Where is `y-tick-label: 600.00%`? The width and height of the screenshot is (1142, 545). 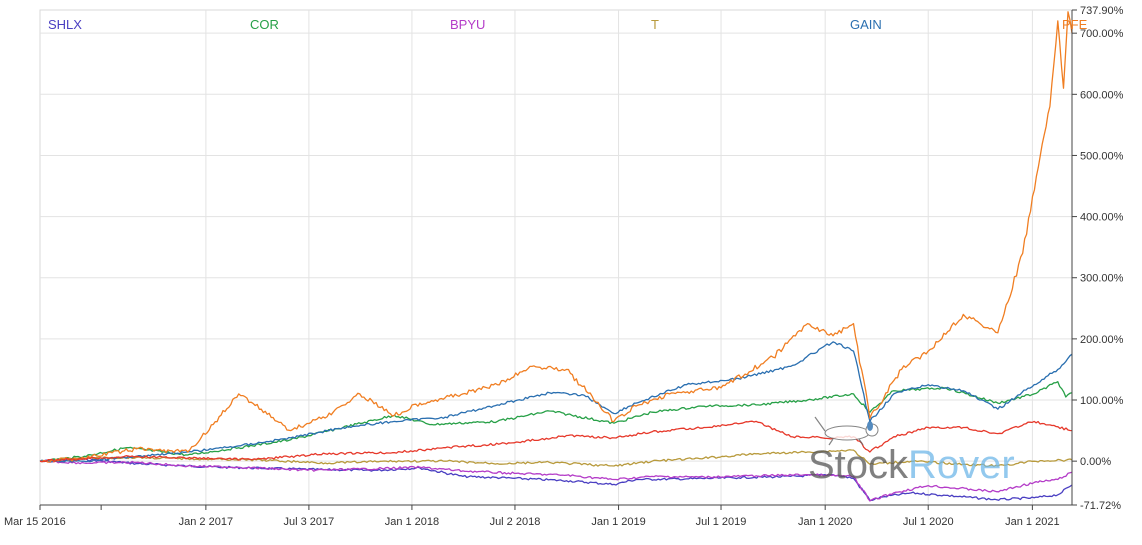
y-tick-label: 600.00% is located at coordinates (1102, 95).